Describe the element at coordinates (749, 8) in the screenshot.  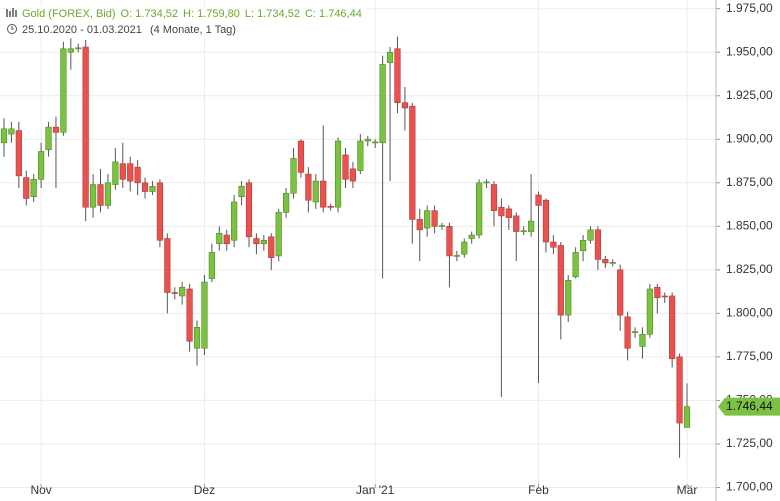
I see `y-tick-label: 1.975,00` at that location.